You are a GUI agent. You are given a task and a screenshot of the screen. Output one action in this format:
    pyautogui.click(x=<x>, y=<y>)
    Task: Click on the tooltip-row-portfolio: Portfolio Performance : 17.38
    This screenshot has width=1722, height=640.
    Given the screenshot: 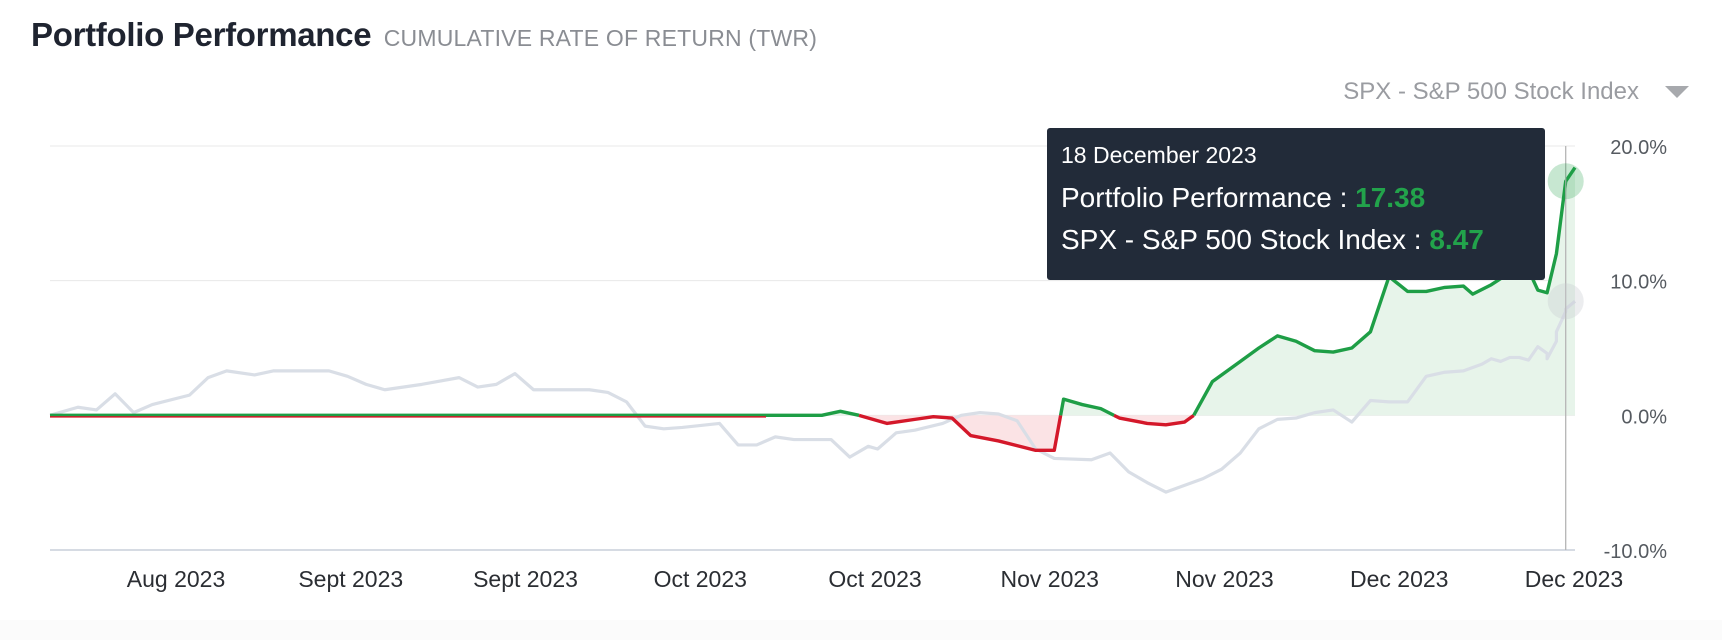 What is the action you would take?
    pyautogui.click(x=1296, y=198)
    